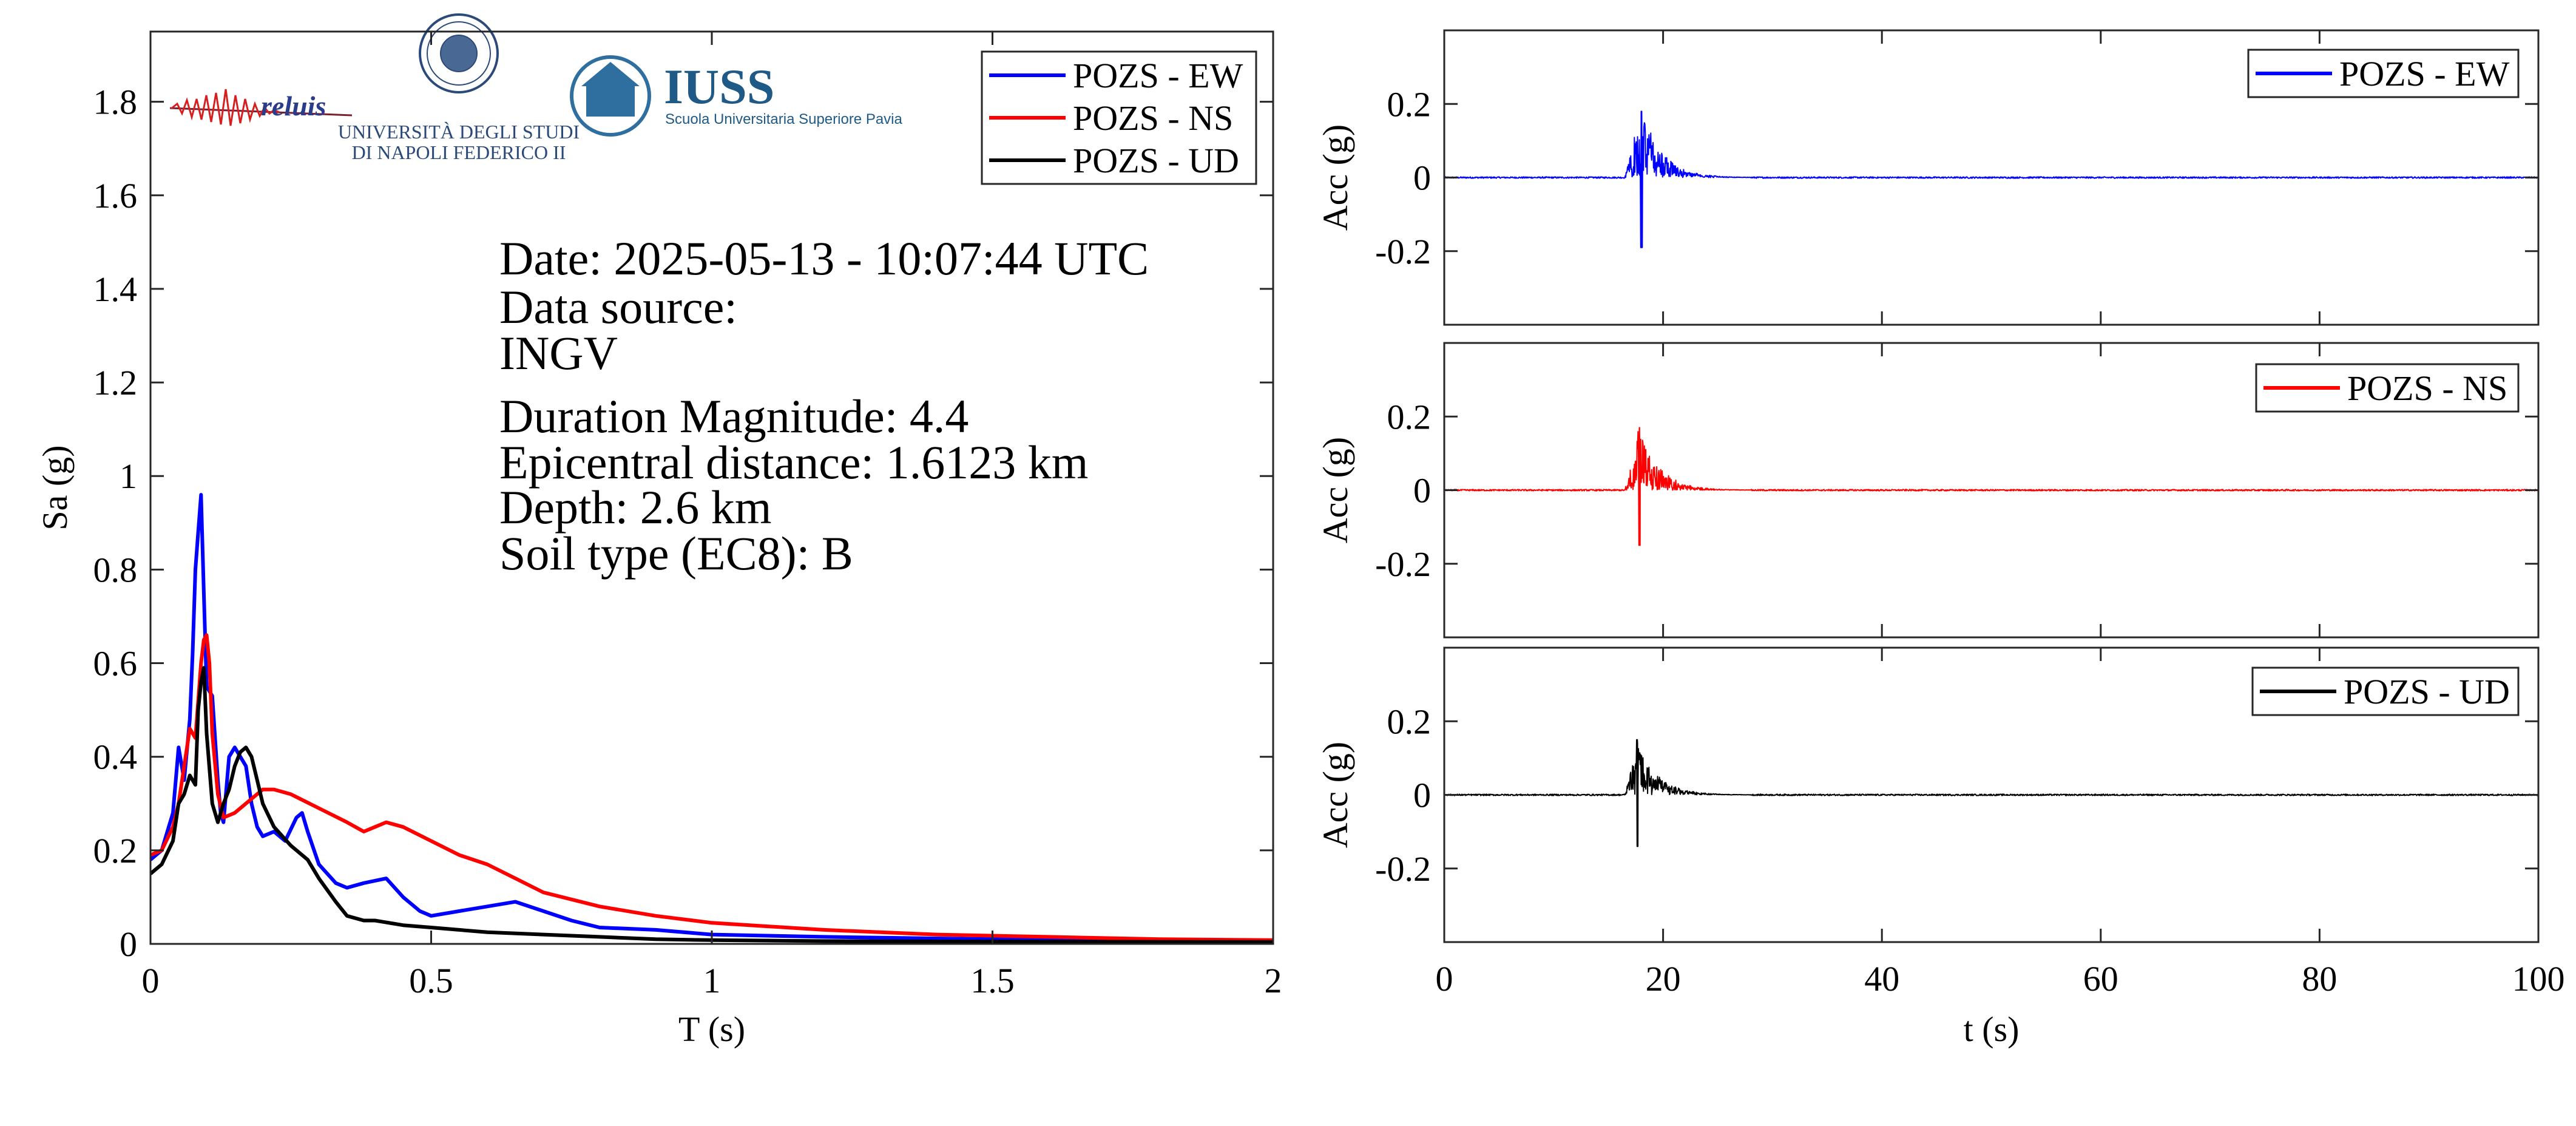  Describe the element at coordinates (1273, 980) in the screenshot. I see `x-tick-label: 2` at that location.